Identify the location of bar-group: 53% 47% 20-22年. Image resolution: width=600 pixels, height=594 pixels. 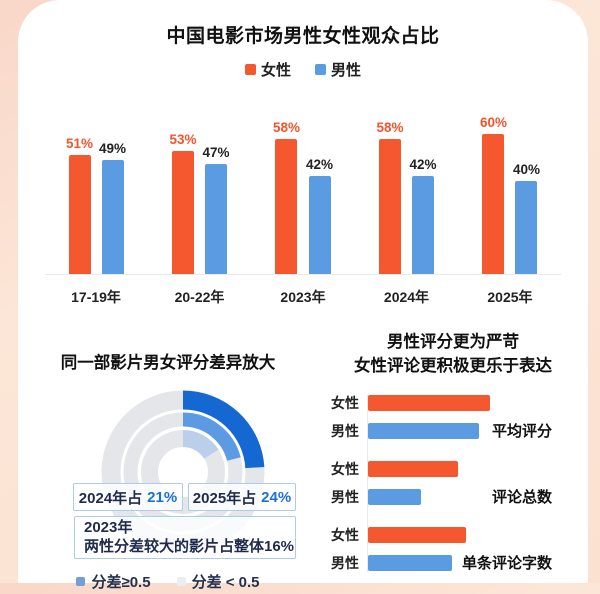
(199, 209).